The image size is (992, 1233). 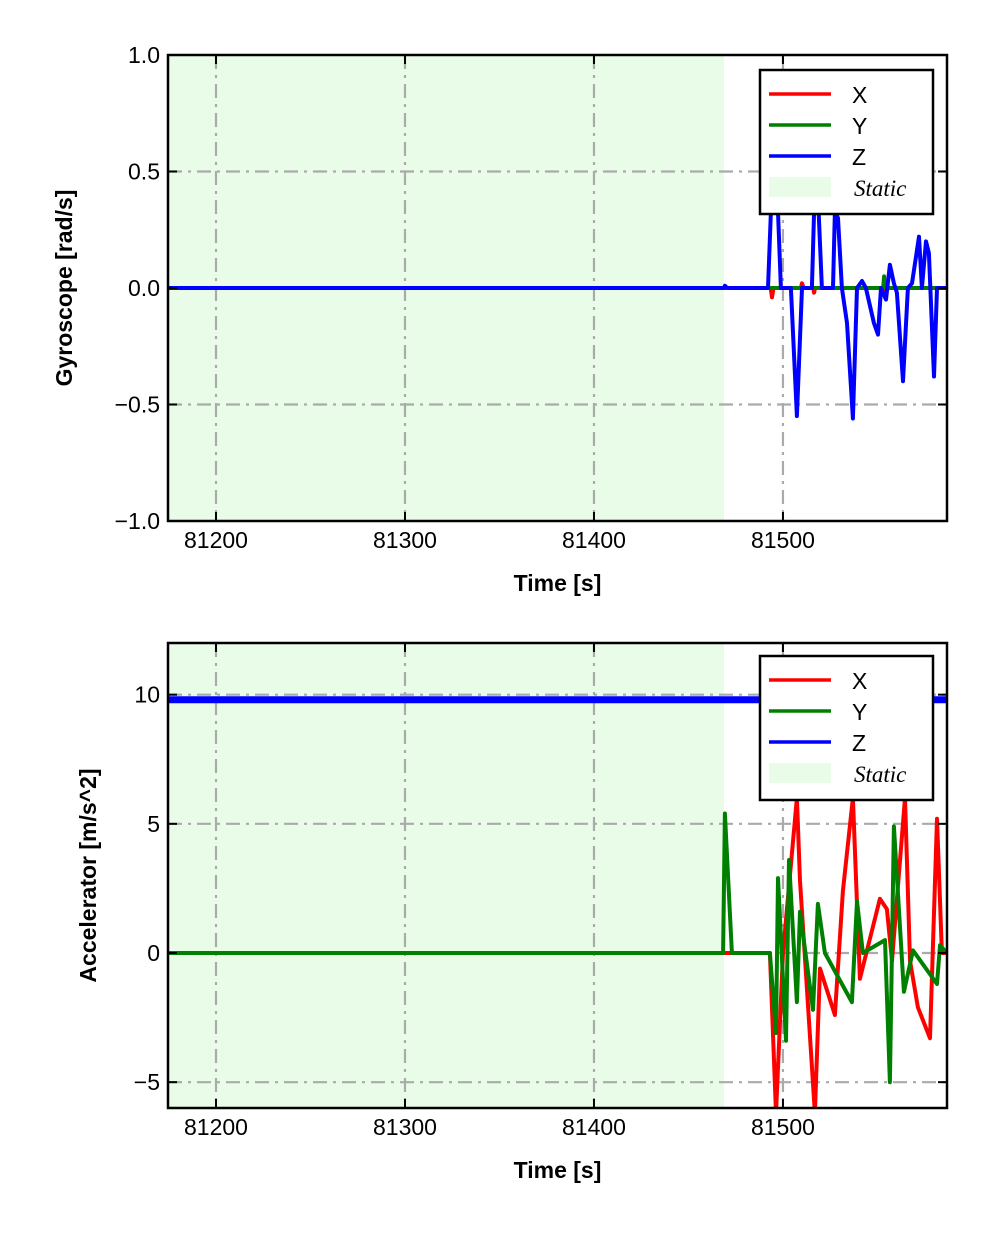 What do you see at coordinates (137, 521) in the screenshot?
I see `y-tick-label: −1.0` at bounding box center [137, 521].